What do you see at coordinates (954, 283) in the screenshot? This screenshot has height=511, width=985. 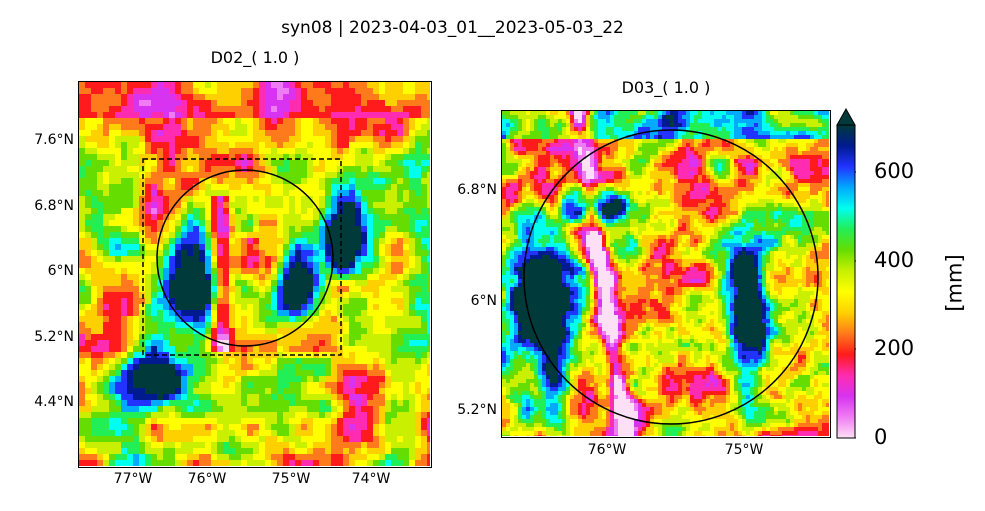 I see `colorbar-title: [mm]` at bounding box center [954, 283].